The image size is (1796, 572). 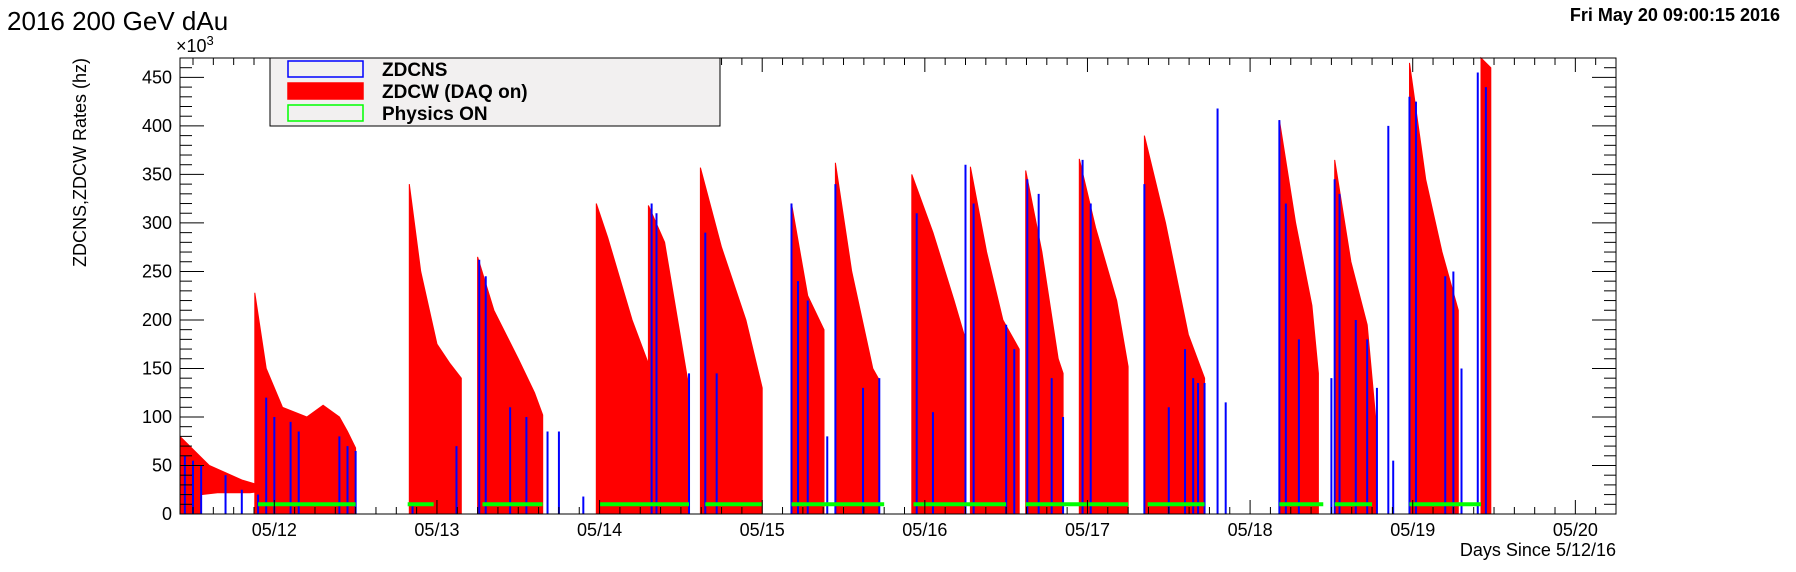 What do you see at coordinates (118, 21) in the screenshot?
I see `chart-title: 2016 200 GeV dAu` at bounding box center [118, 21].